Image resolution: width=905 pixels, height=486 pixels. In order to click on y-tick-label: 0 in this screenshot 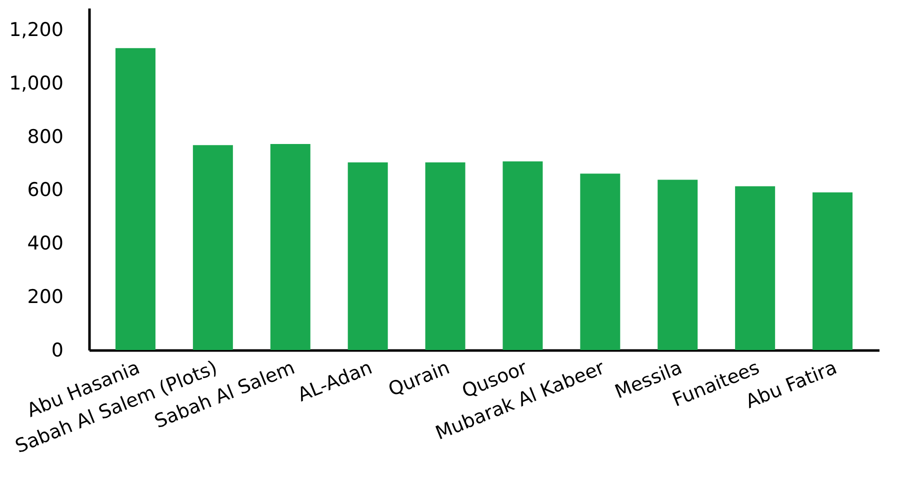, I will do `click(57, 351)`.